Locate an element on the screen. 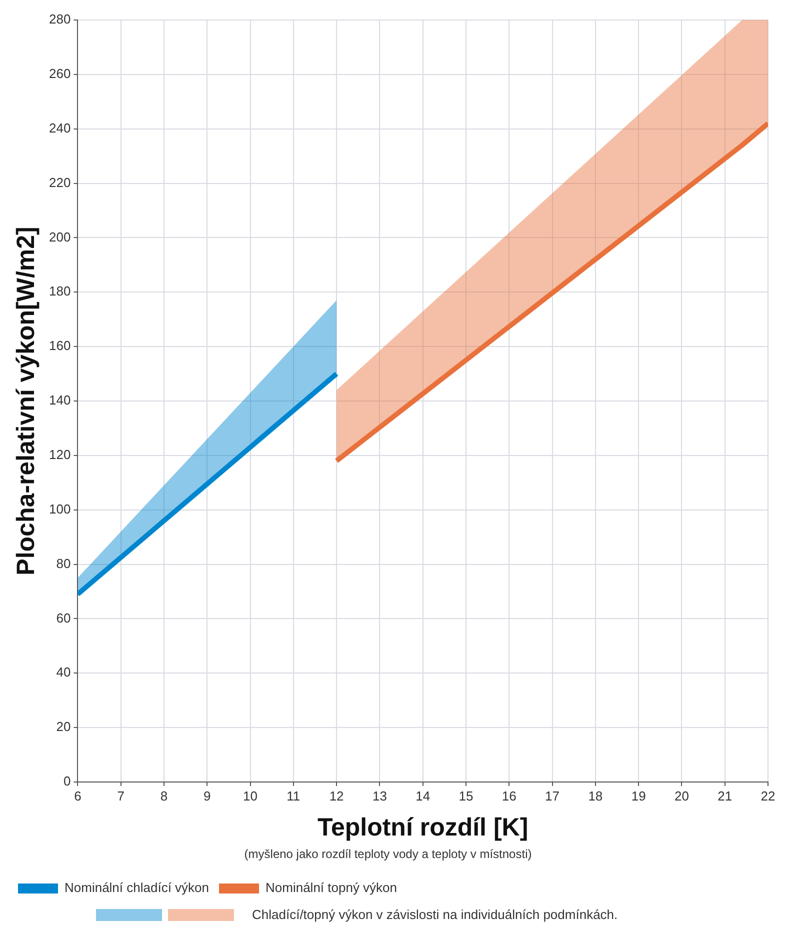  x-tick-label: 11 is located at coordinates (293, 796).